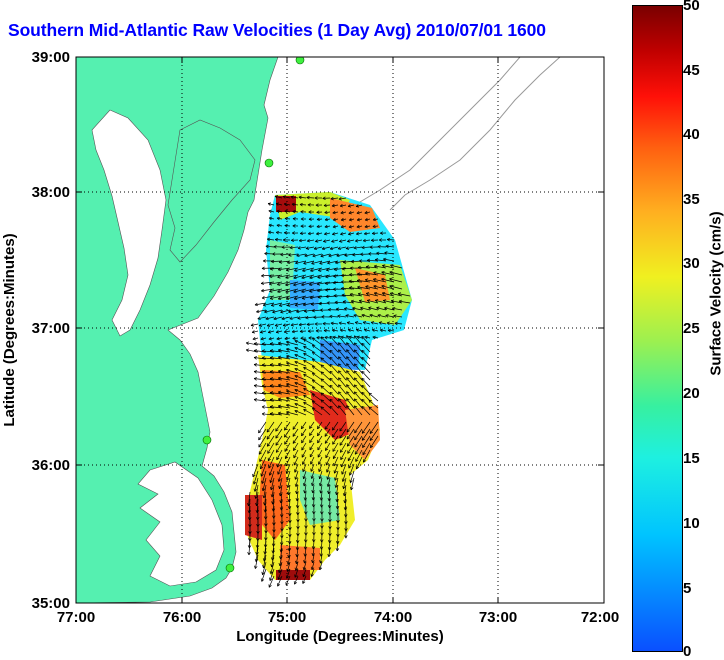 Image resolution: width=724 pixels, height=660 pixels. I want to click on colorbar-tick: 5, so click(687, 588).